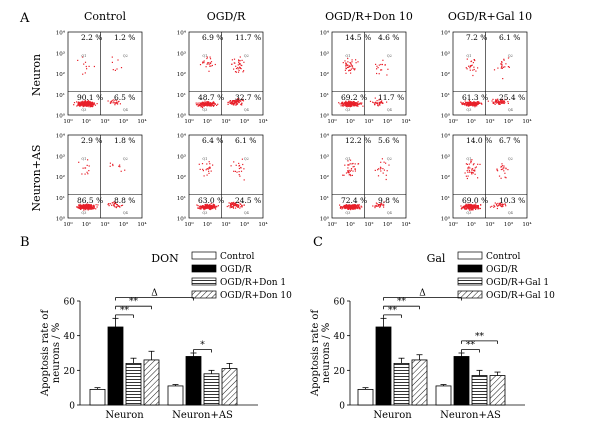 This screenshot has height=429, width=593. Describe the element at coordinates (401, 384) in the screenshot. I see `bar` at that location.